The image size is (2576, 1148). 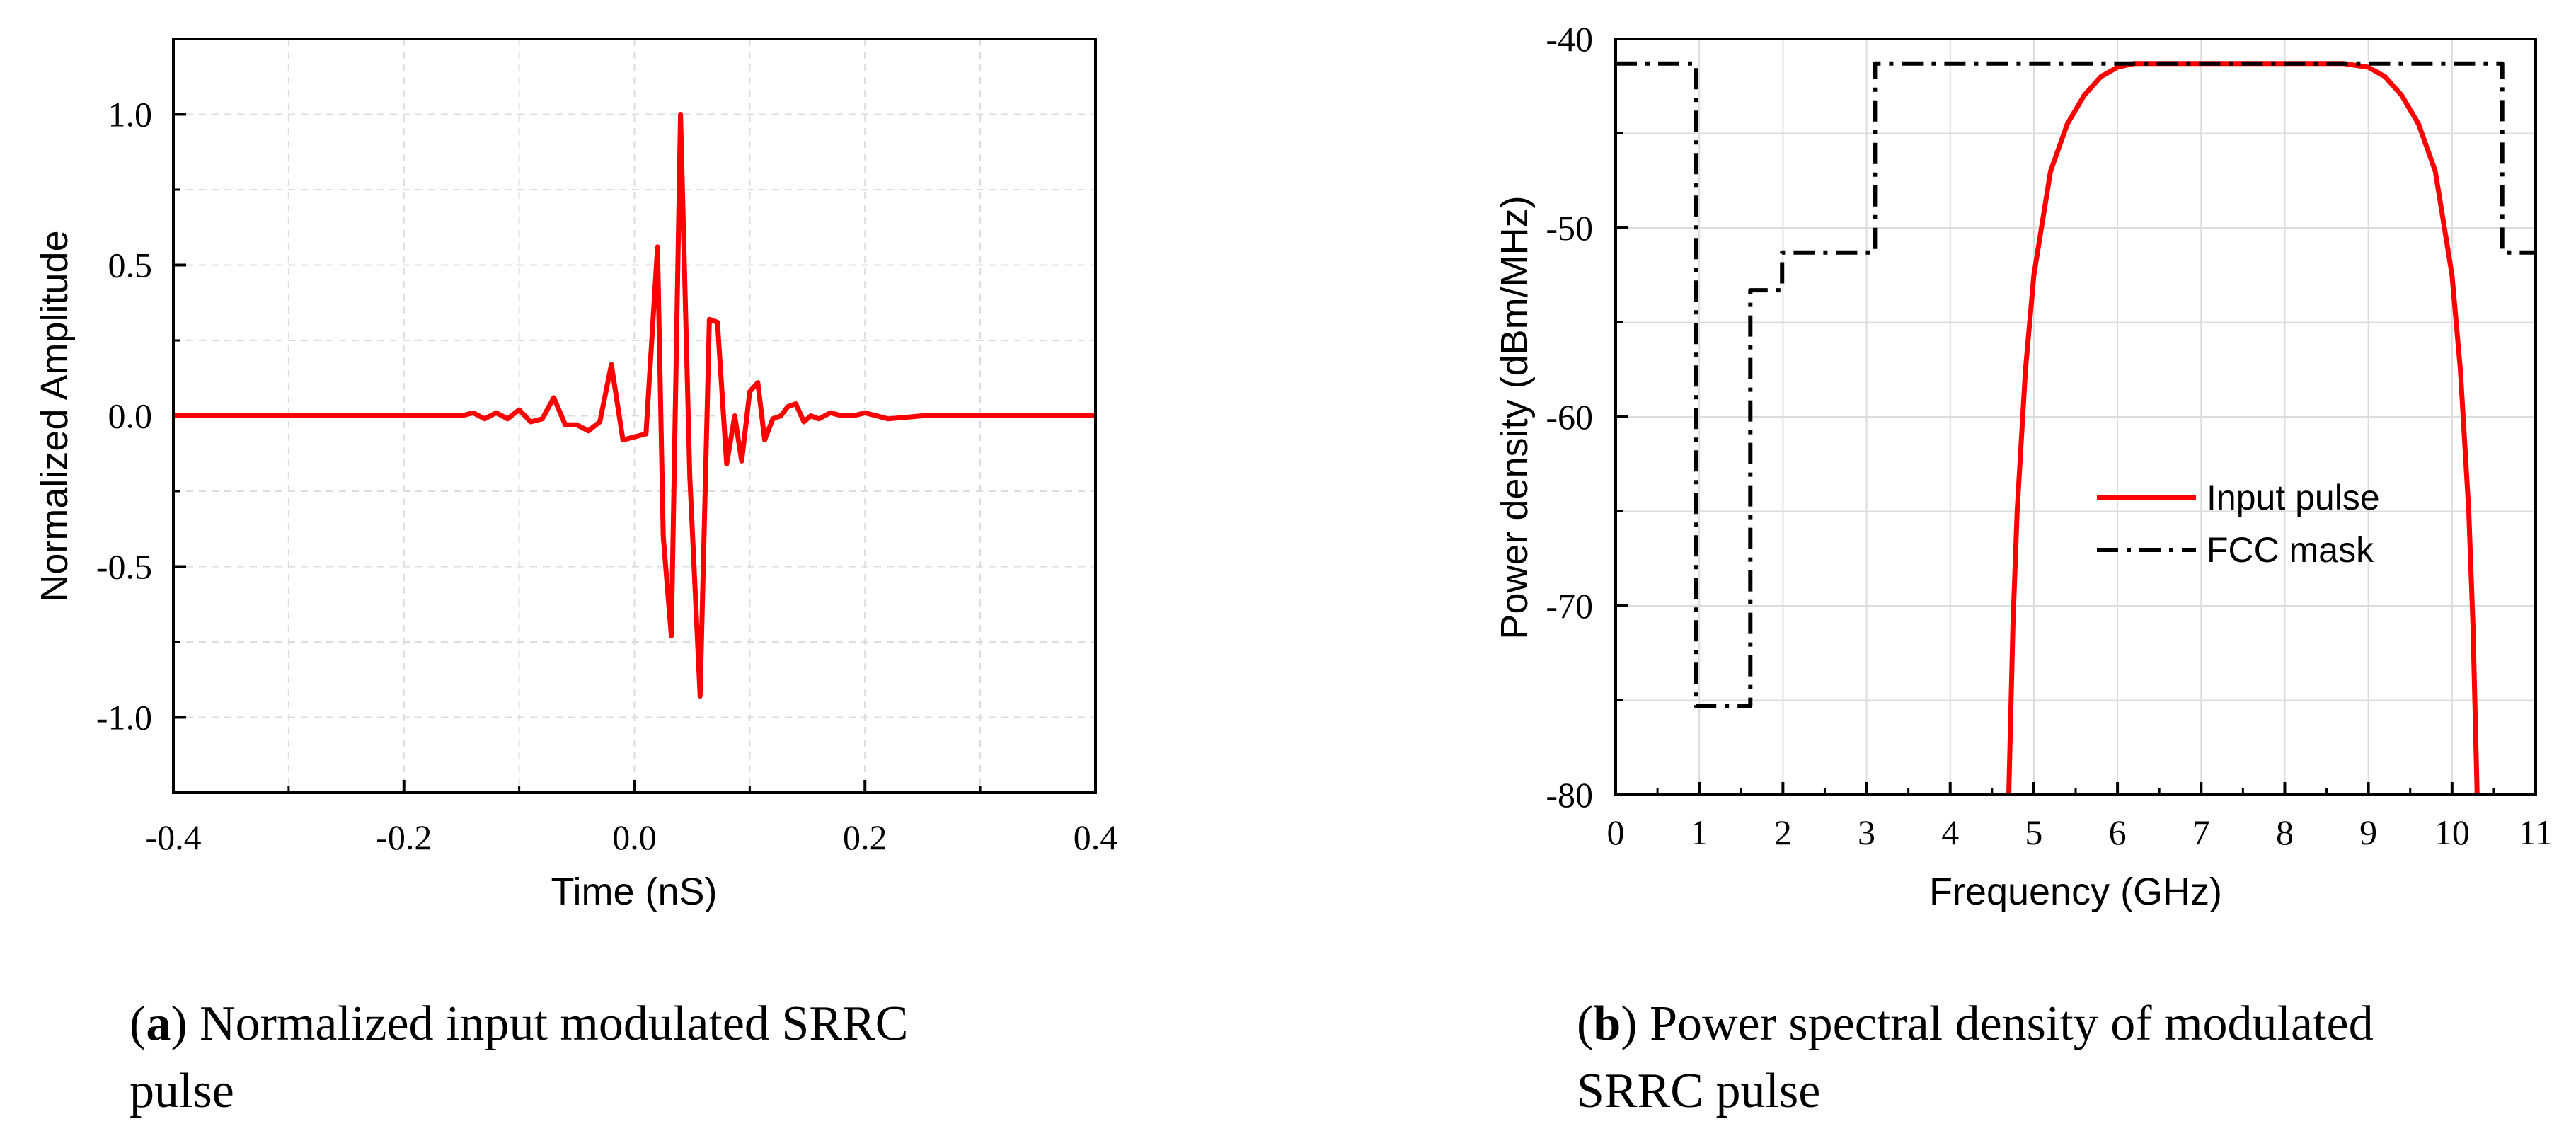 I want to click on x-tick-label: 11, so click(x=2536, y=833).